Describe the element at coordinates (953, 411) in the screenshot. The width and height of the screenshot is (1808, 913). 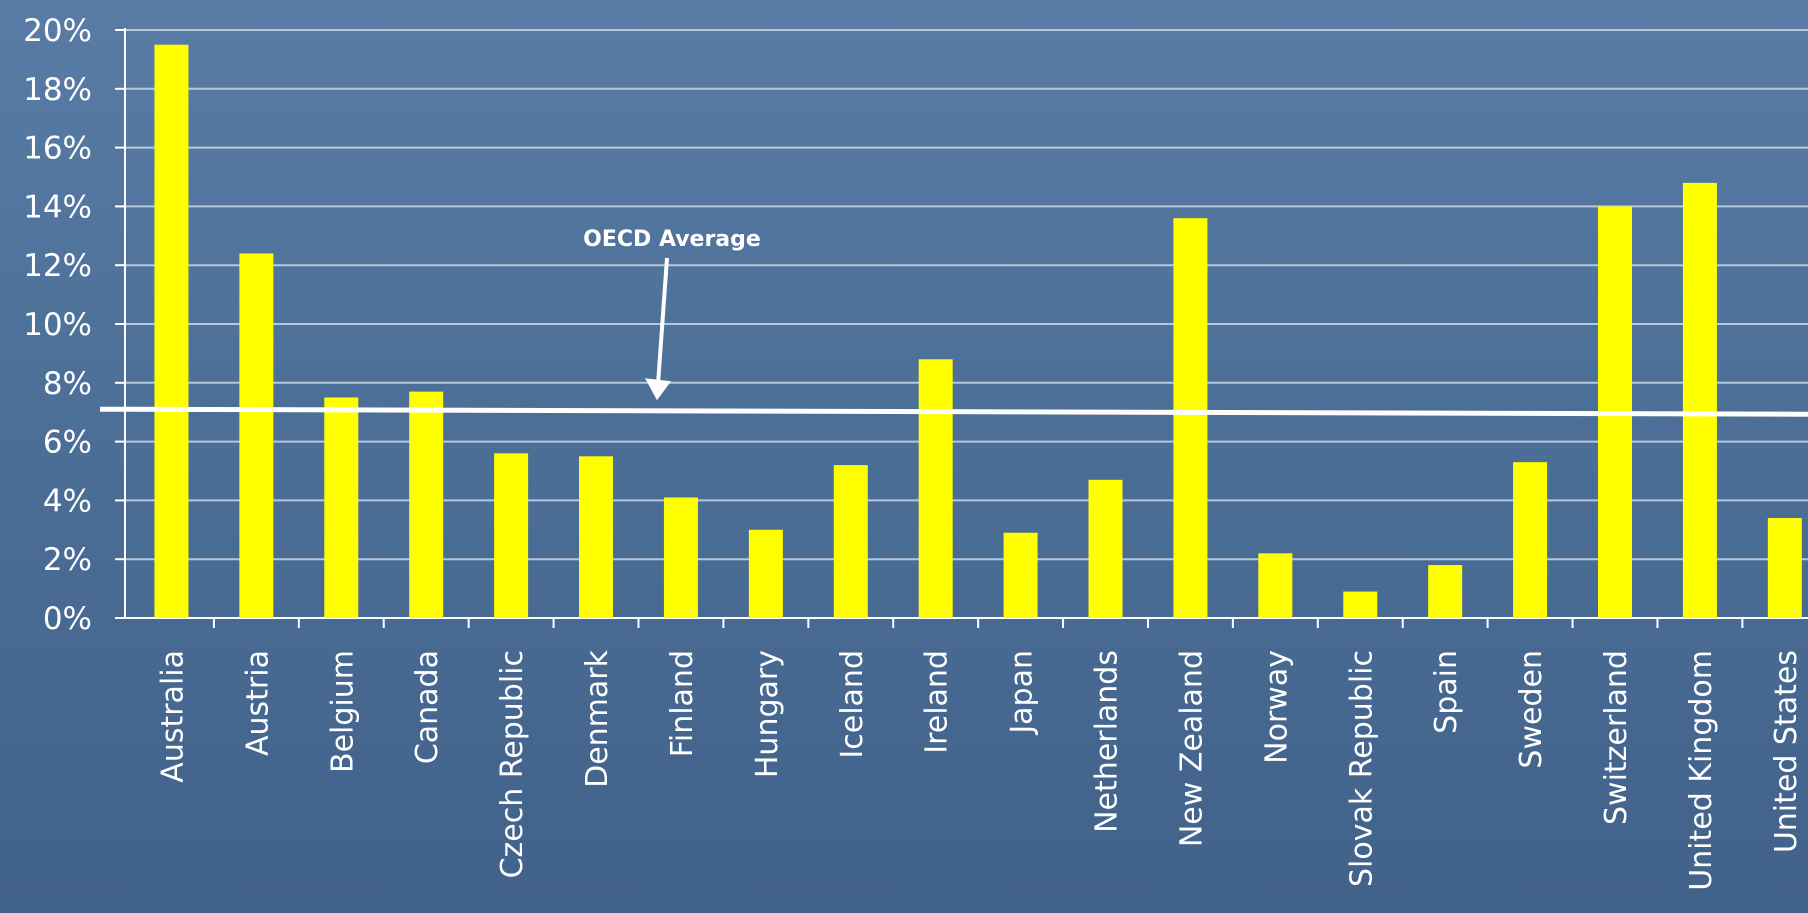
I see `oecd-average-line` at that location.